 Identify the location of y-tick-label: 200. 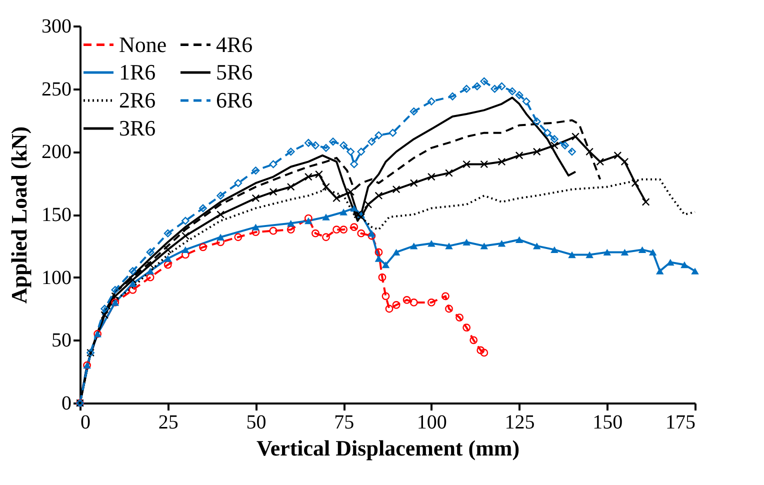
(57, 152).